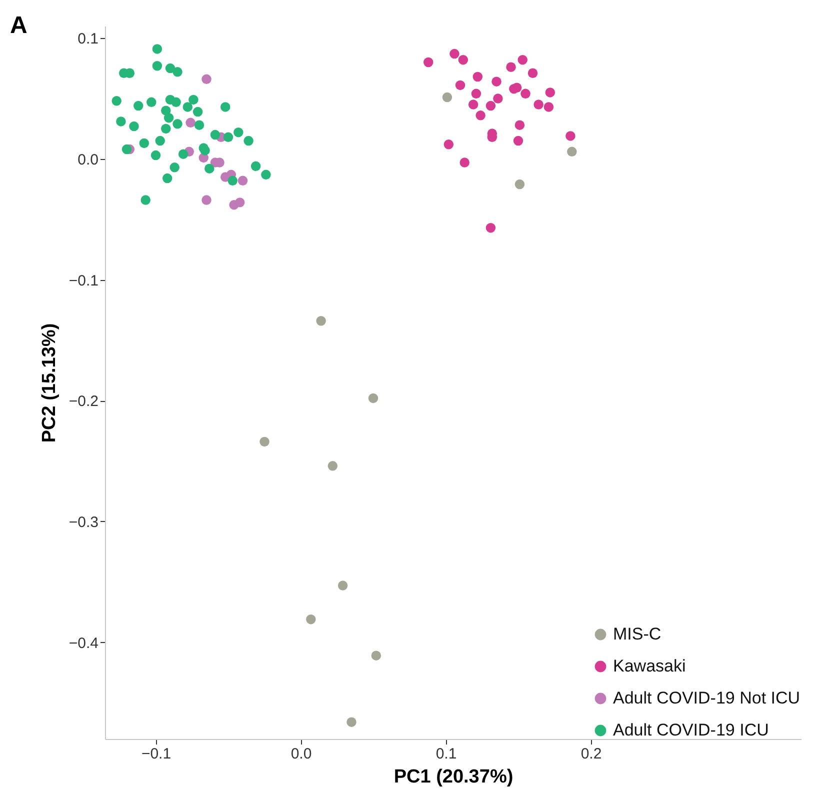  I want to click on legend-label: MIS-C, so click(637, 634).